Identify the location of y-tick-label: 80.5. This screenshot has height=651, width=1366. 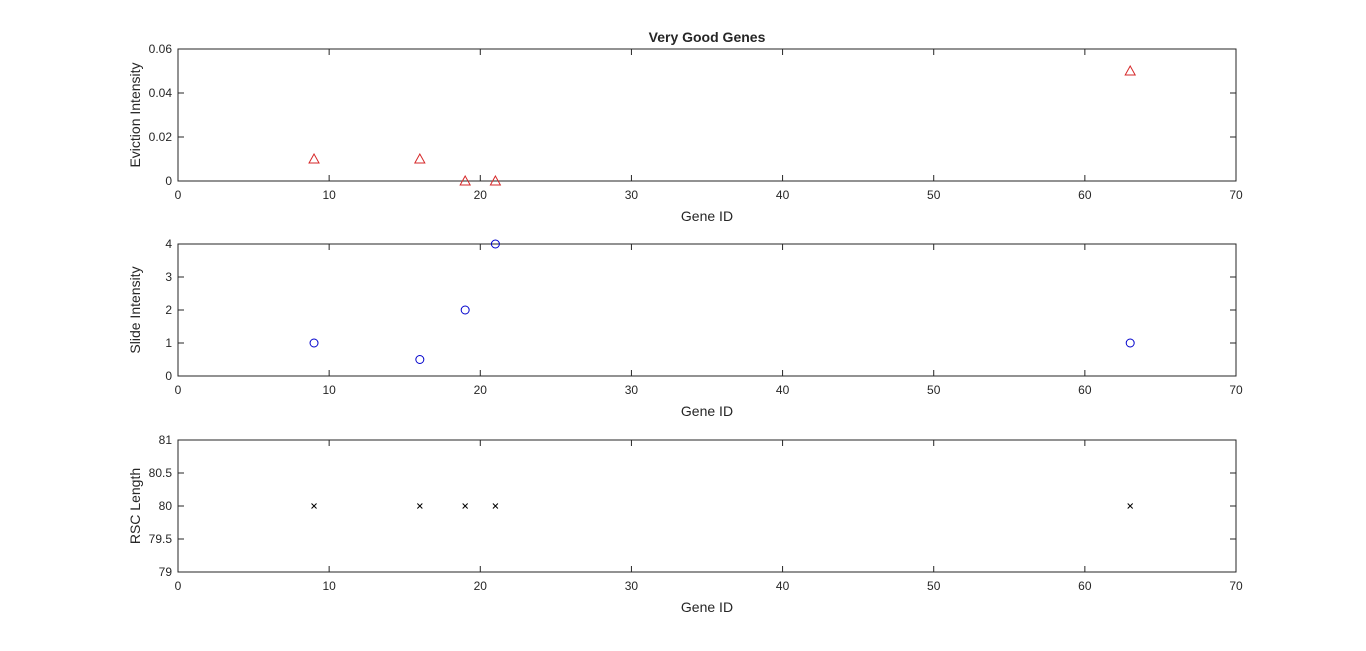
(161, 473).